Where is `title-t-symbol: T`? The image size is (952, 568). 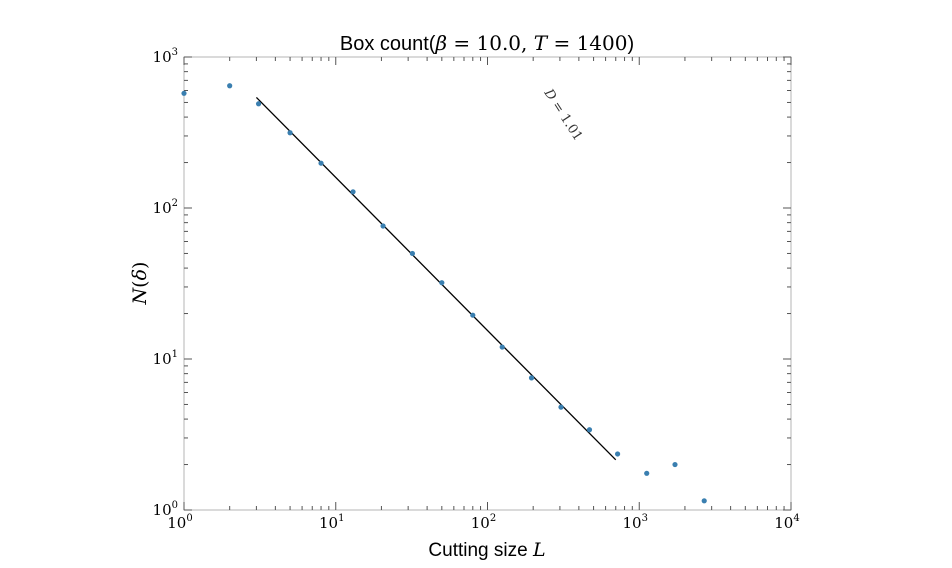 title-t-symbol: T is located at coordinates (541, 43).